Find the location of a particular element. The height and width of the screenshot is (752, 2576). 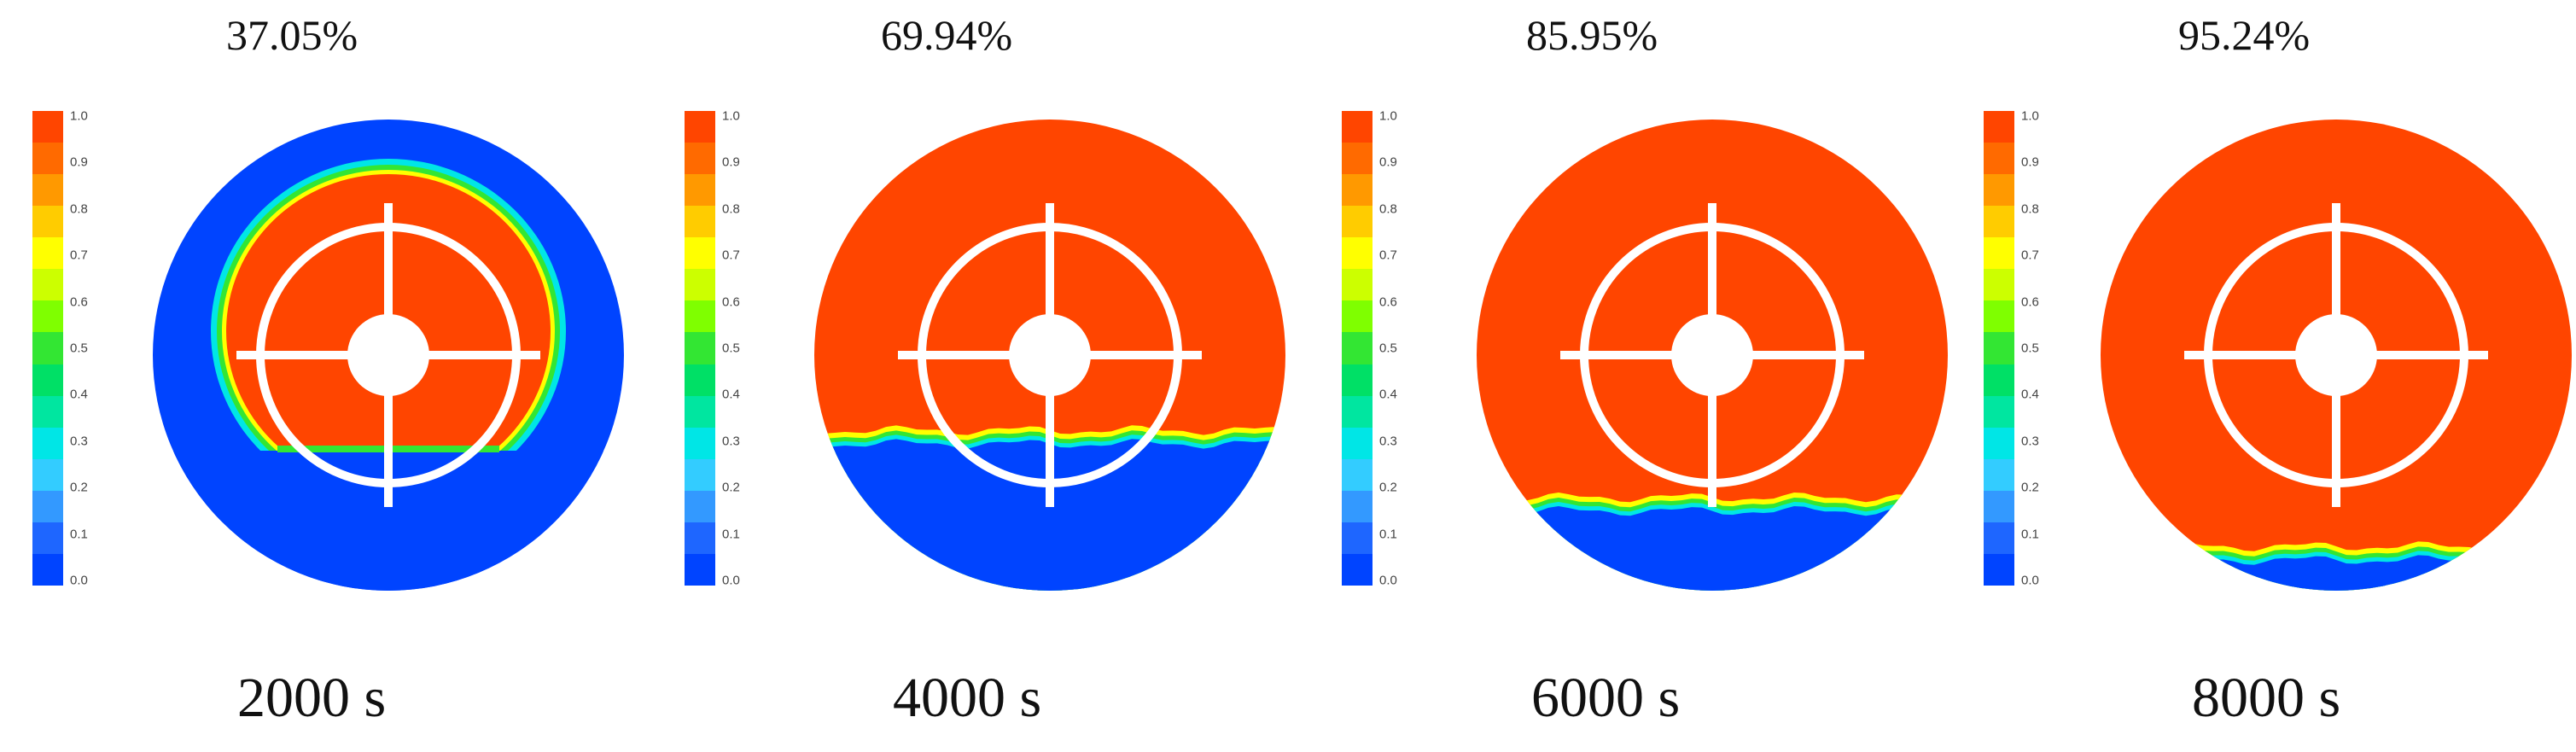

fill-percent-label: 95.24% is located at coordinates (2244, 35).